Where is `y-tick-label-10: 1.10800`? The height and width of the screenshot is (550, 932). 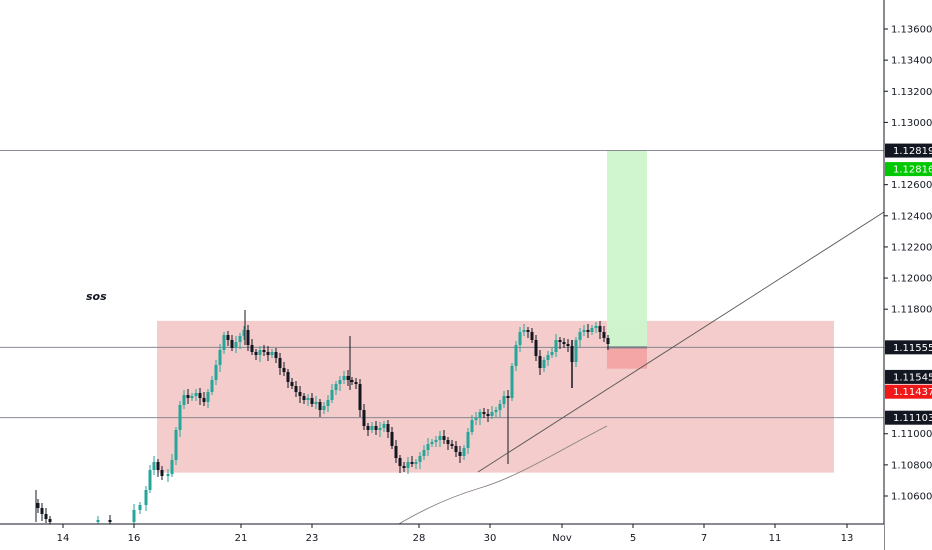 y-tick-label-10: 1.10800 is located at coordinates (911, 465).